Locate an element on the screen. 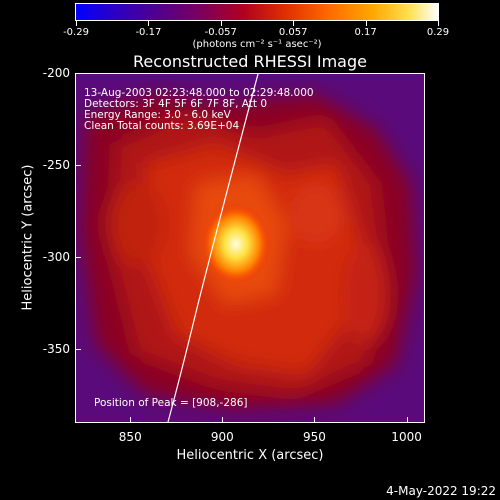  x-tick-label: 950 is located at coordinates (314, 437).